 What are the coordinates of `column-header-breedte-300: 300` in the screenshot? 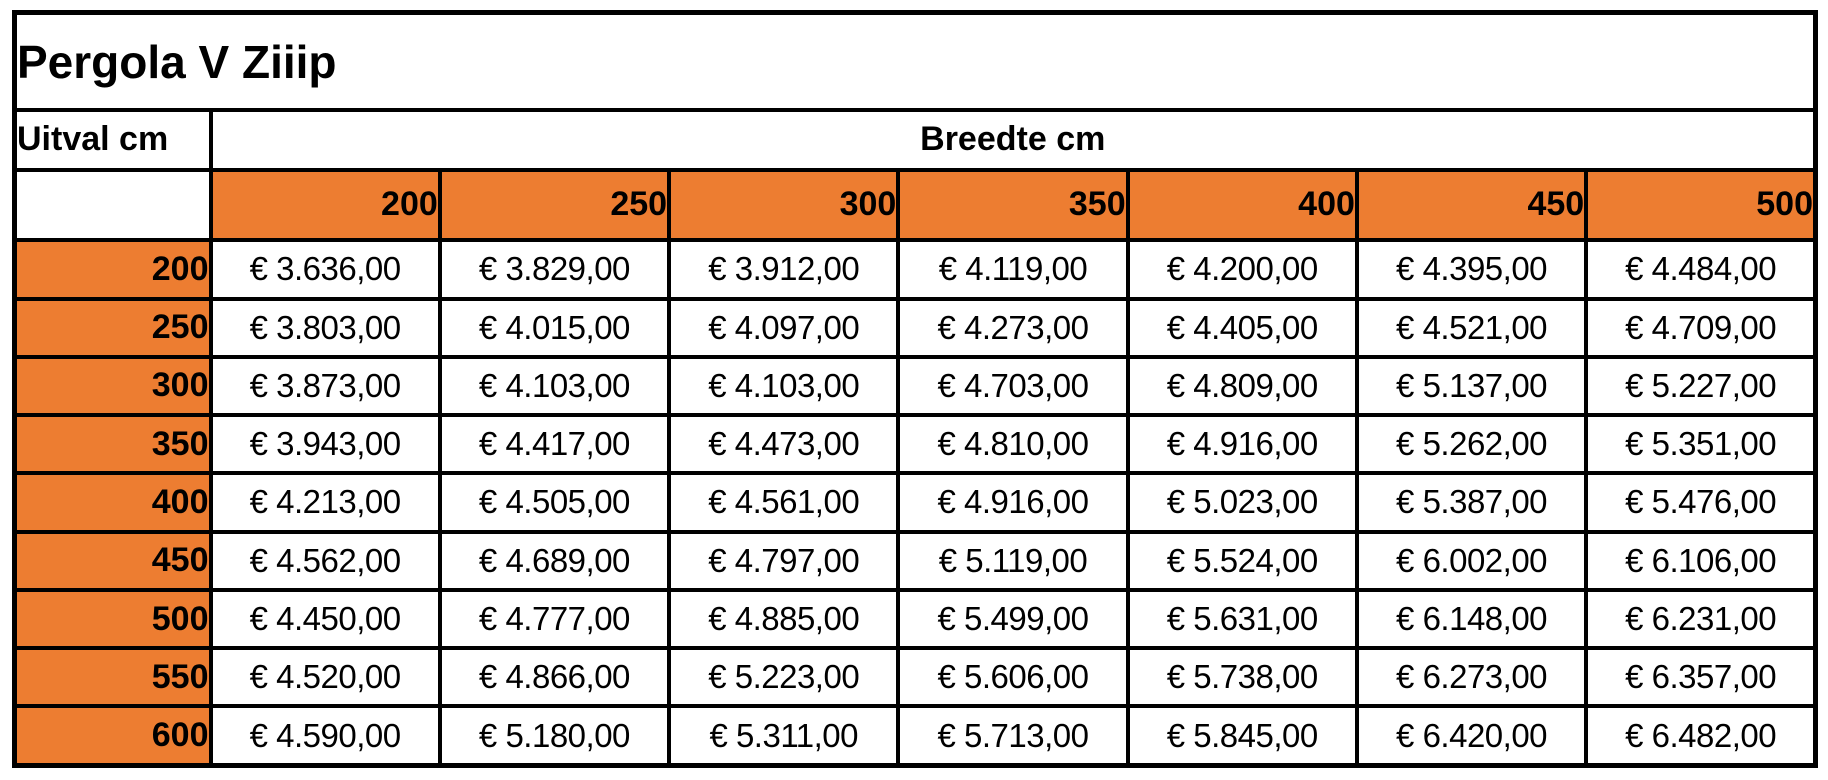 It's located at (784, 205).